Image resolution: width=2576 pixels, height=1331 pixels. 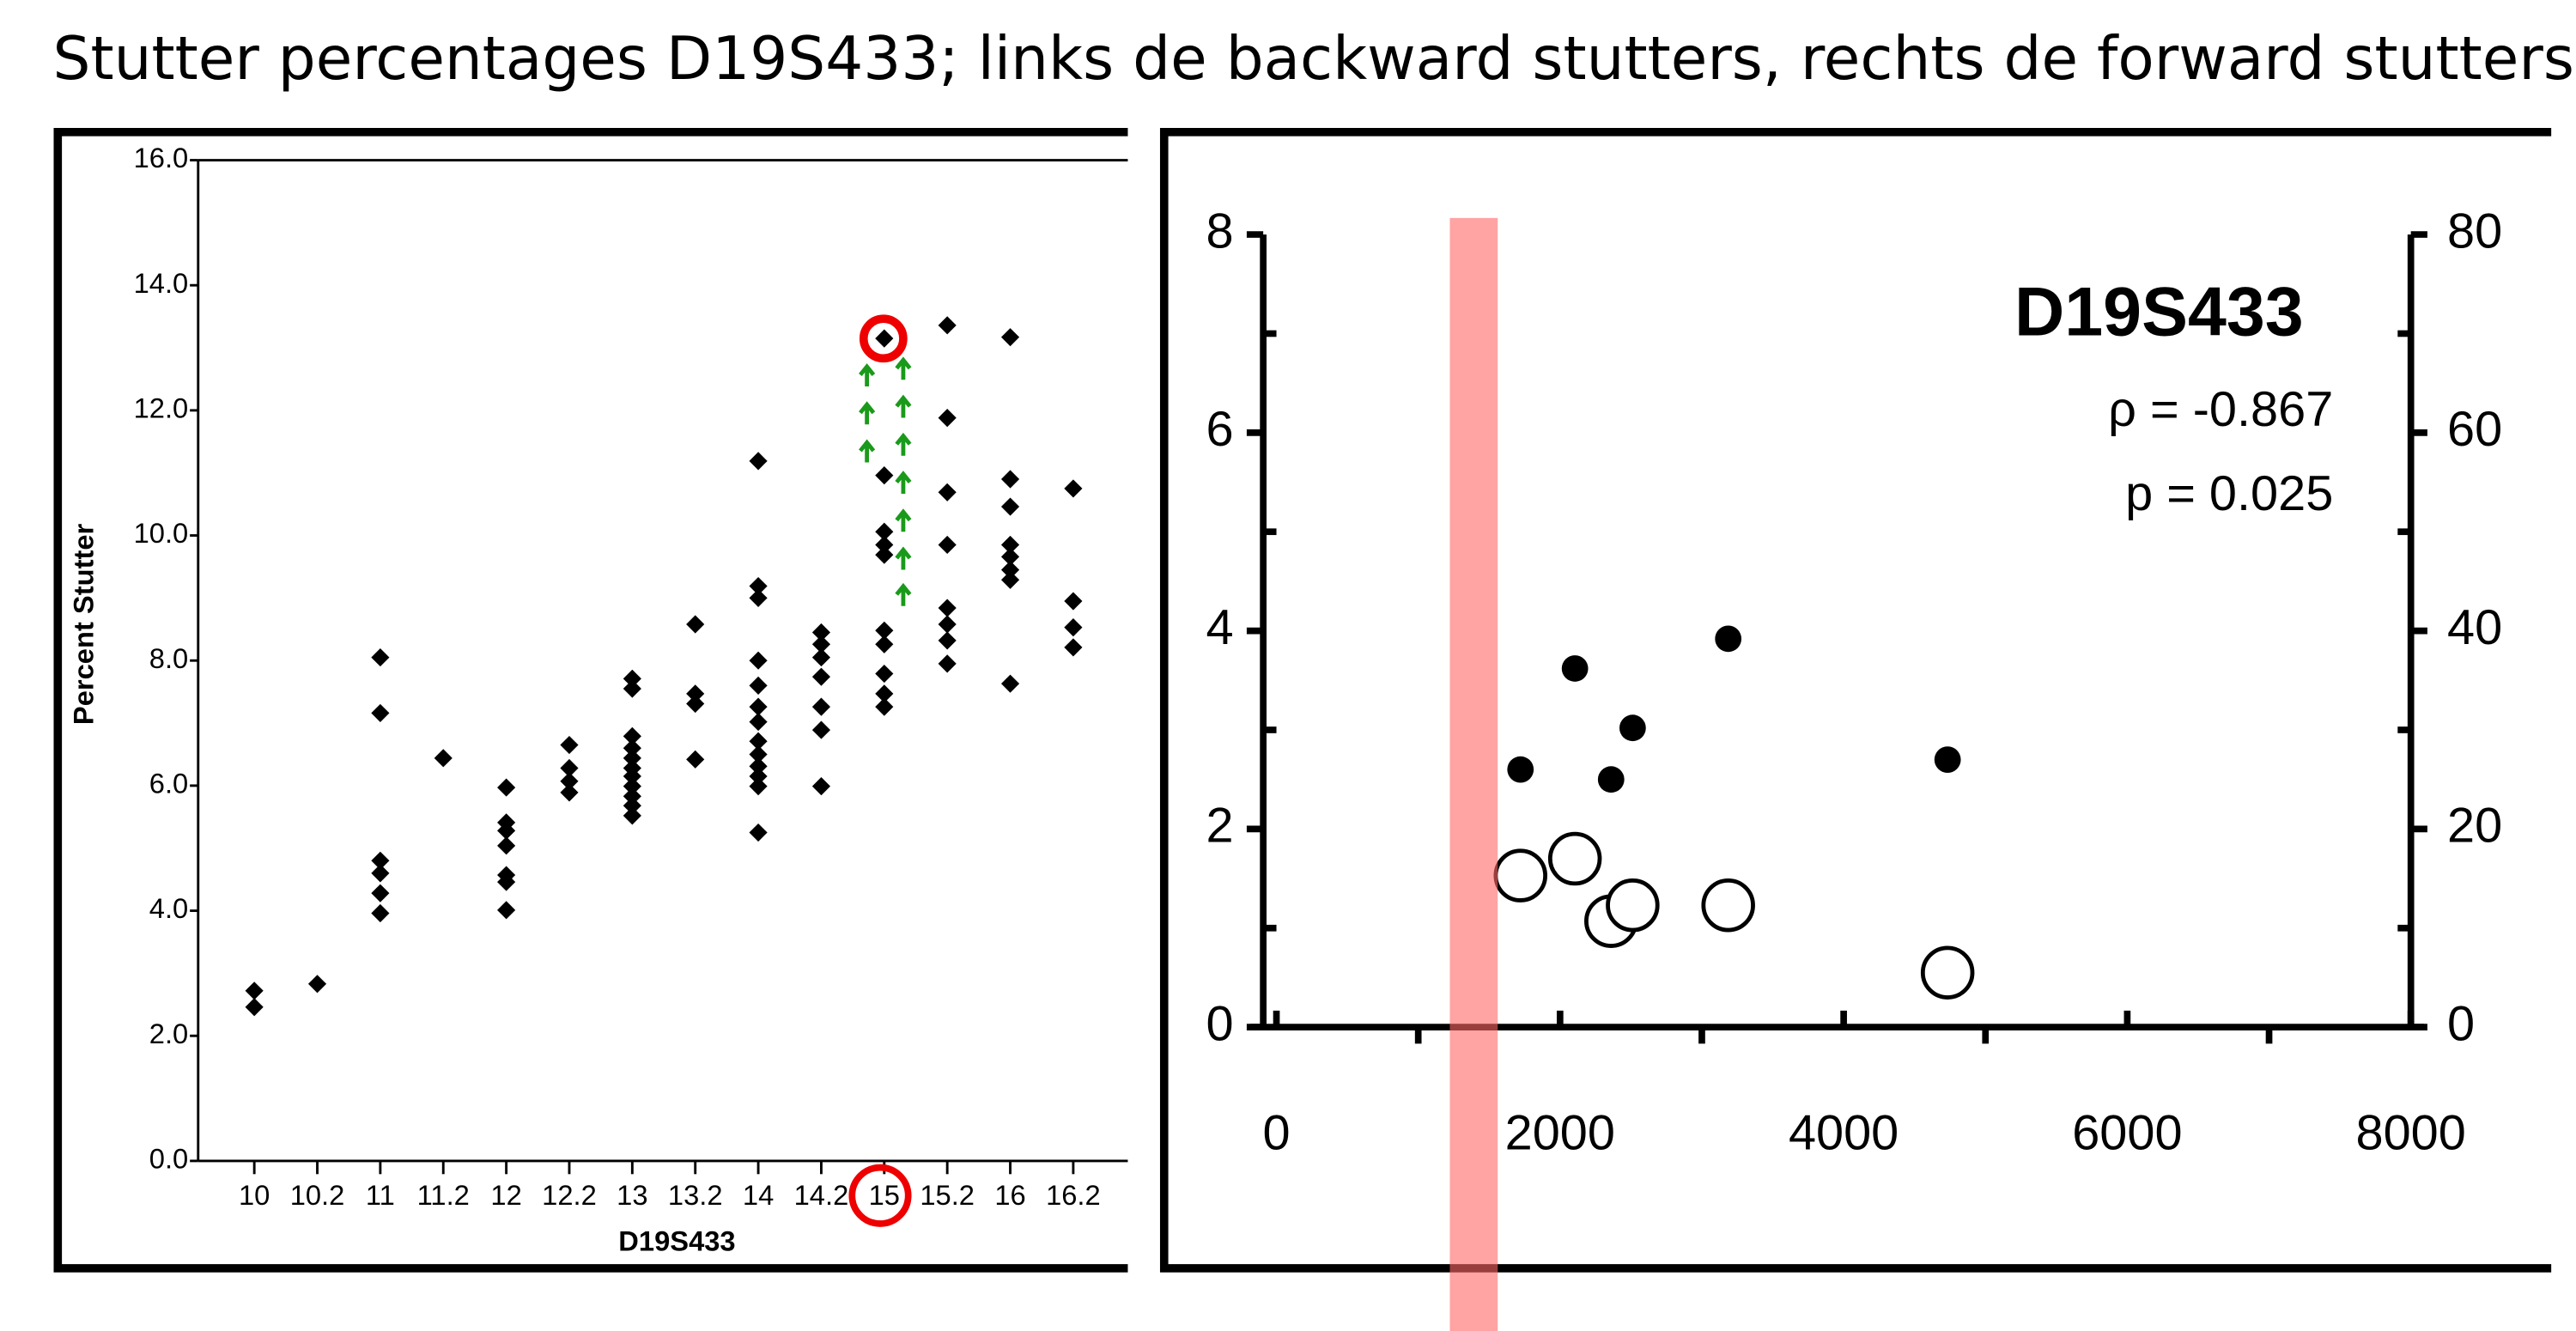 What do you see at coordinates (169, 783) in the screenshot?
I see `y-tick-label: 6.0` at bounding box center [169, 783].